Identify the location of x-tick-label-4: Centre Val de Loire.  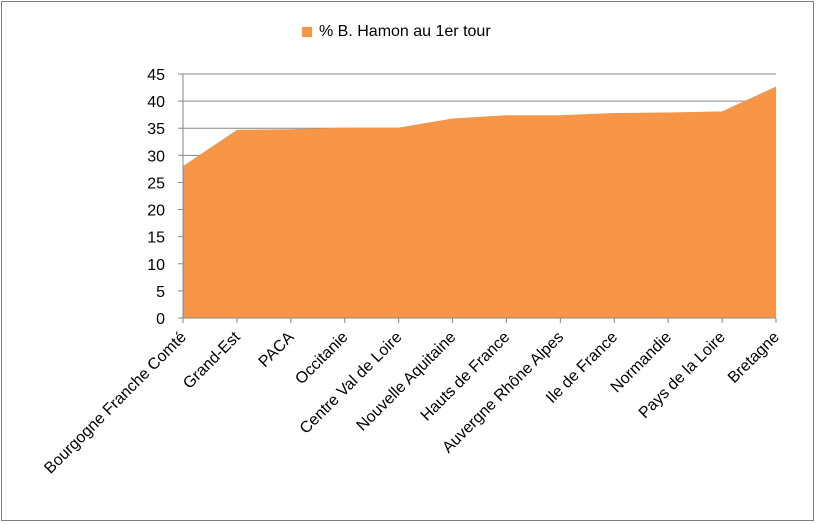
(351, 383).